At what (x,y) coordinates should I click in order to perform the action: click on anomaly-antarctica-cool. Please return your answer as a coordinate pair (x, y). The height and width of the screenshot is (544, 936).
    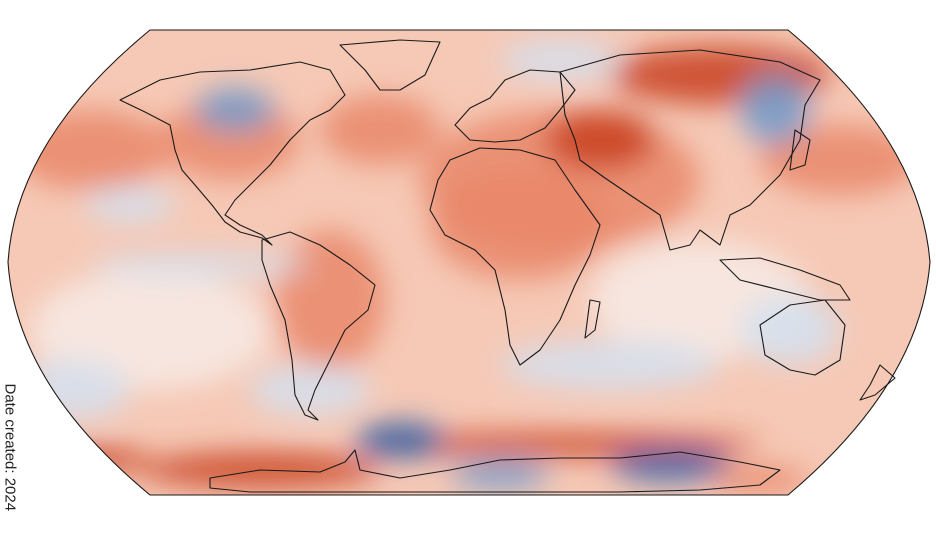
    Looking at the image, I should click on (500, 475).